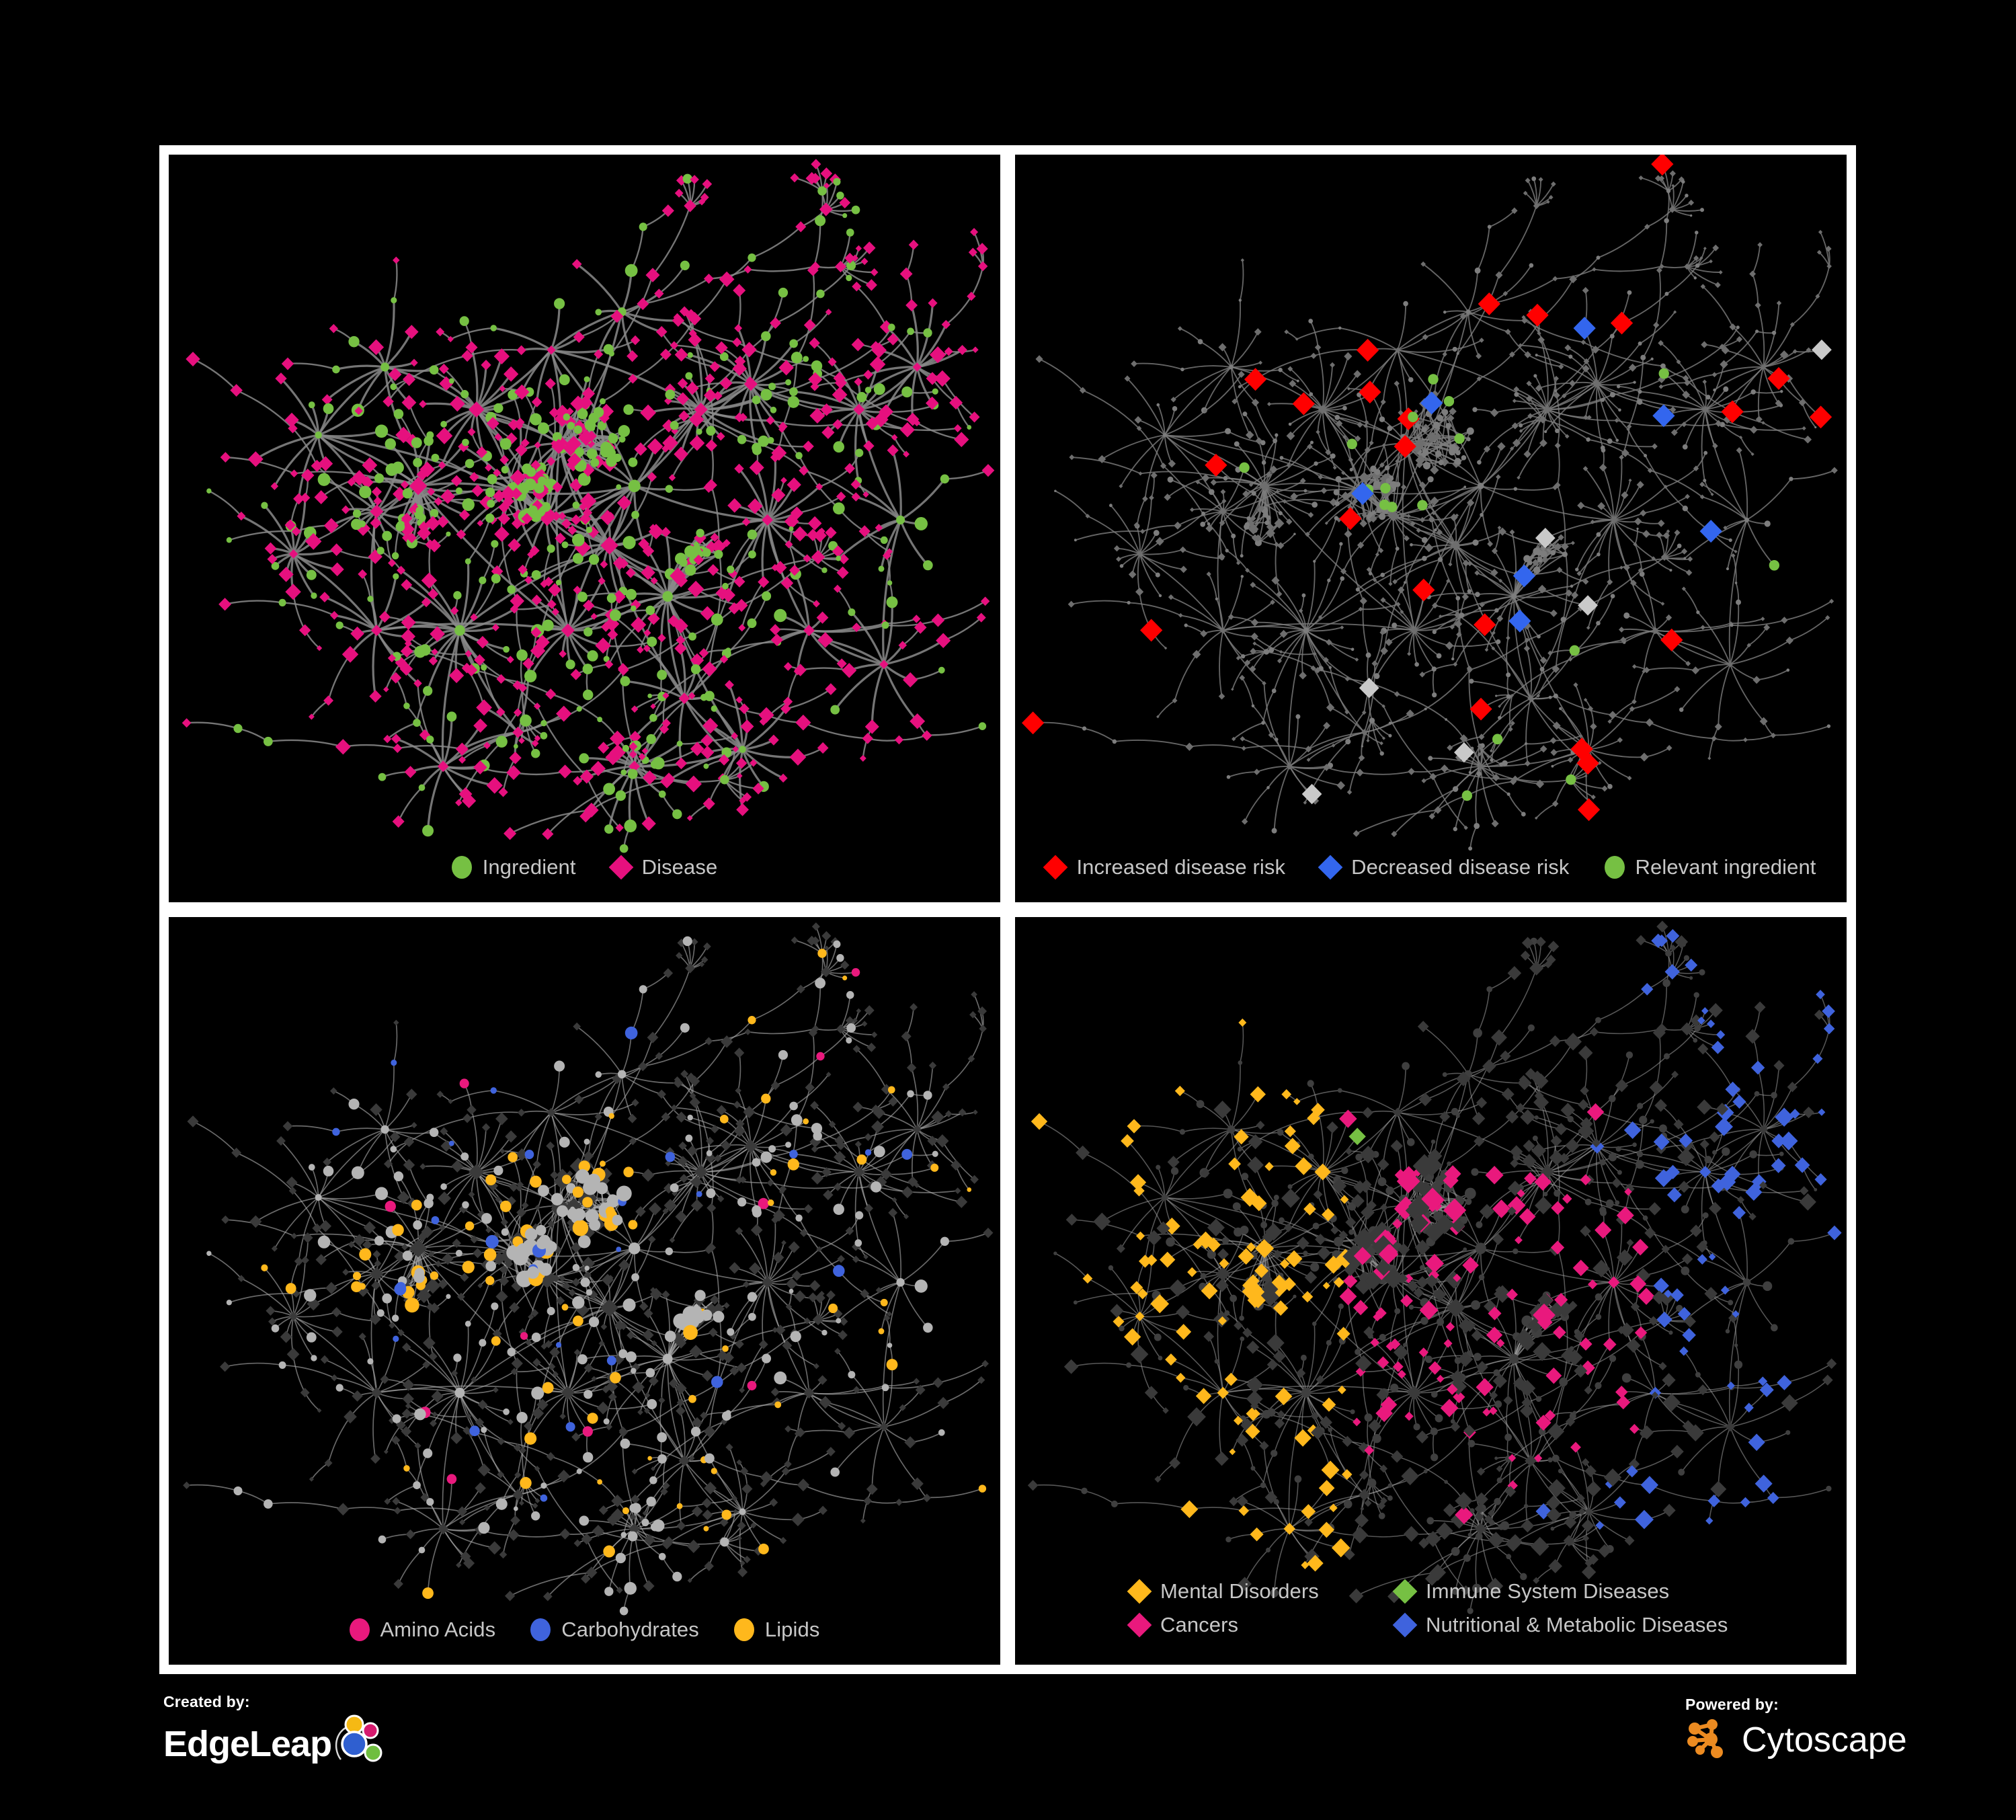  Describe the element at coordinates (1008, 1747) in the screenshot. I see `footer: Created by: EdgeLeap` at that location.